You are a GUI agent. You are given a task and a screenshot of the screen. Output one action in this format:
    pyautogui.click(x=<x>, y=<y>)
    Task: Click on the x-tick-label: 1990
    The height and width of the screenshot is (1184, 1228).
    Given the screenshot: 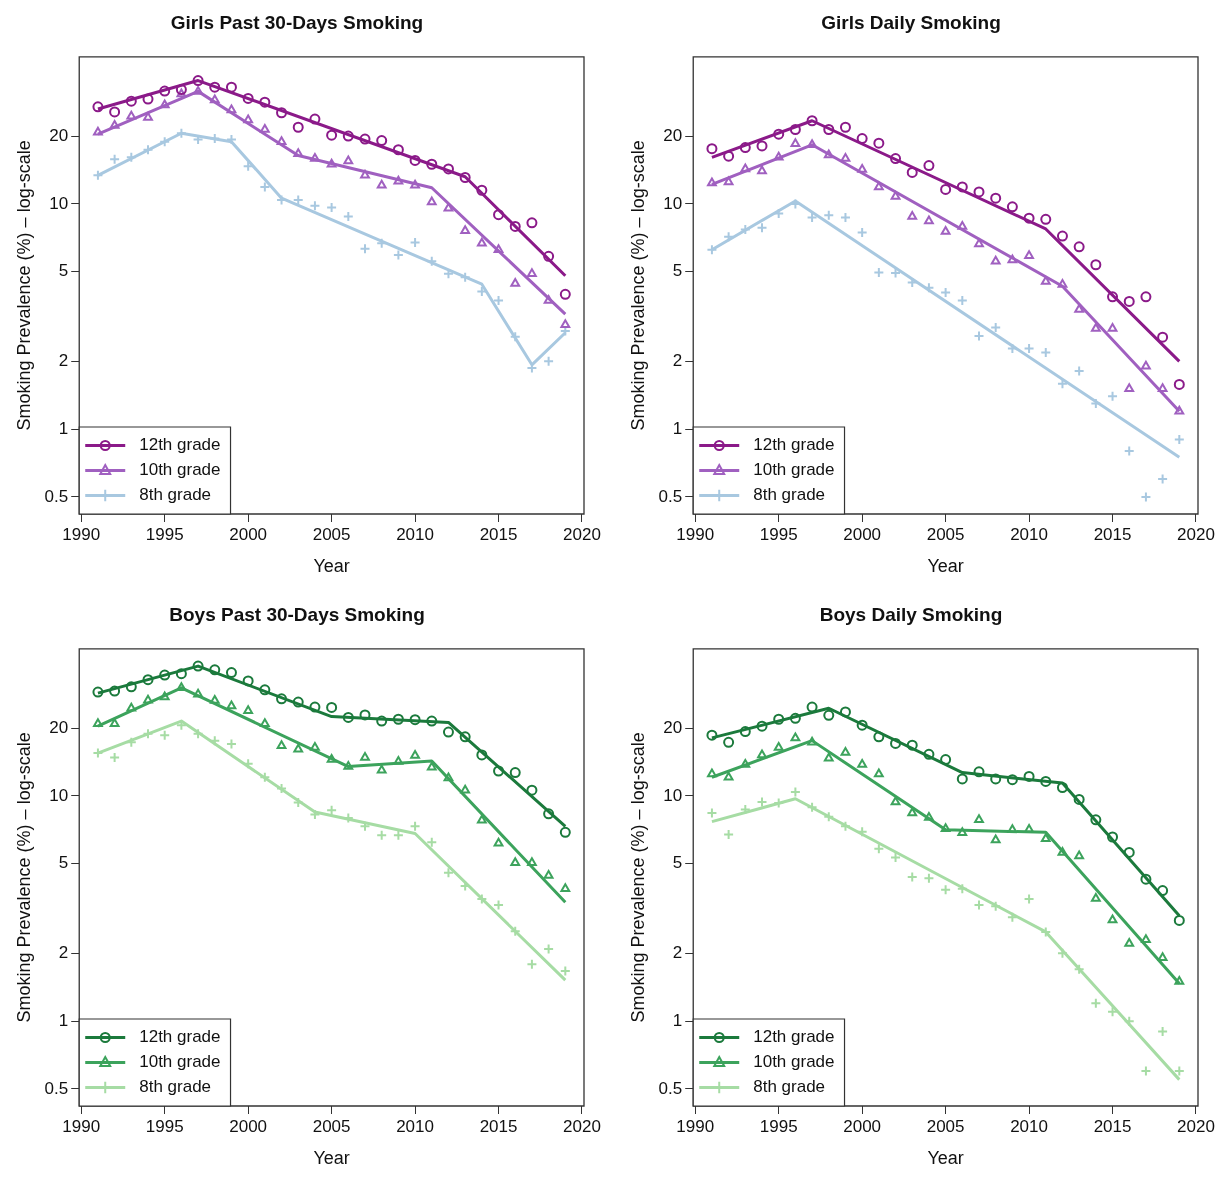 What is the action you would take?
    pyautogui.click(x=695, y=534)
    